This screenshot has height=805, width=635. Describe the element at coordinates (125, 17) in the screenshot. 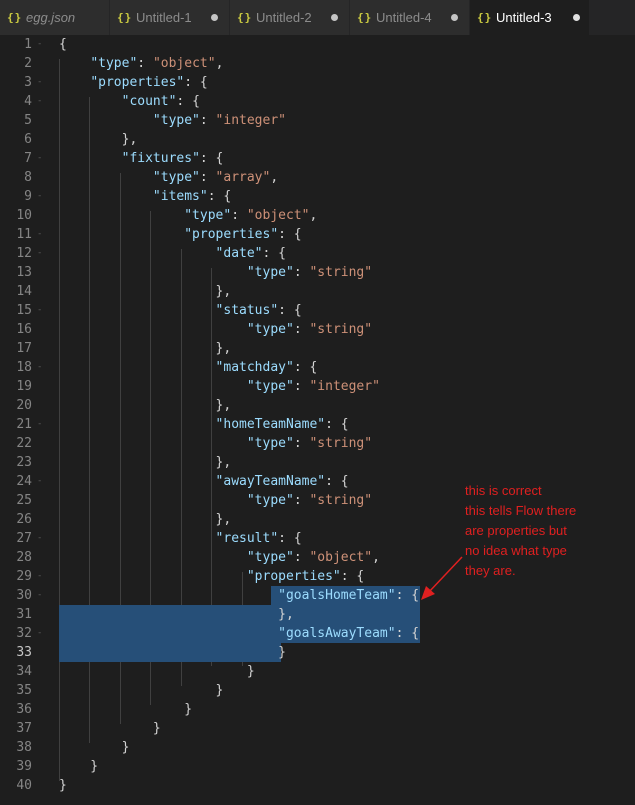

I see `json-braces-icon: {}` at that location.